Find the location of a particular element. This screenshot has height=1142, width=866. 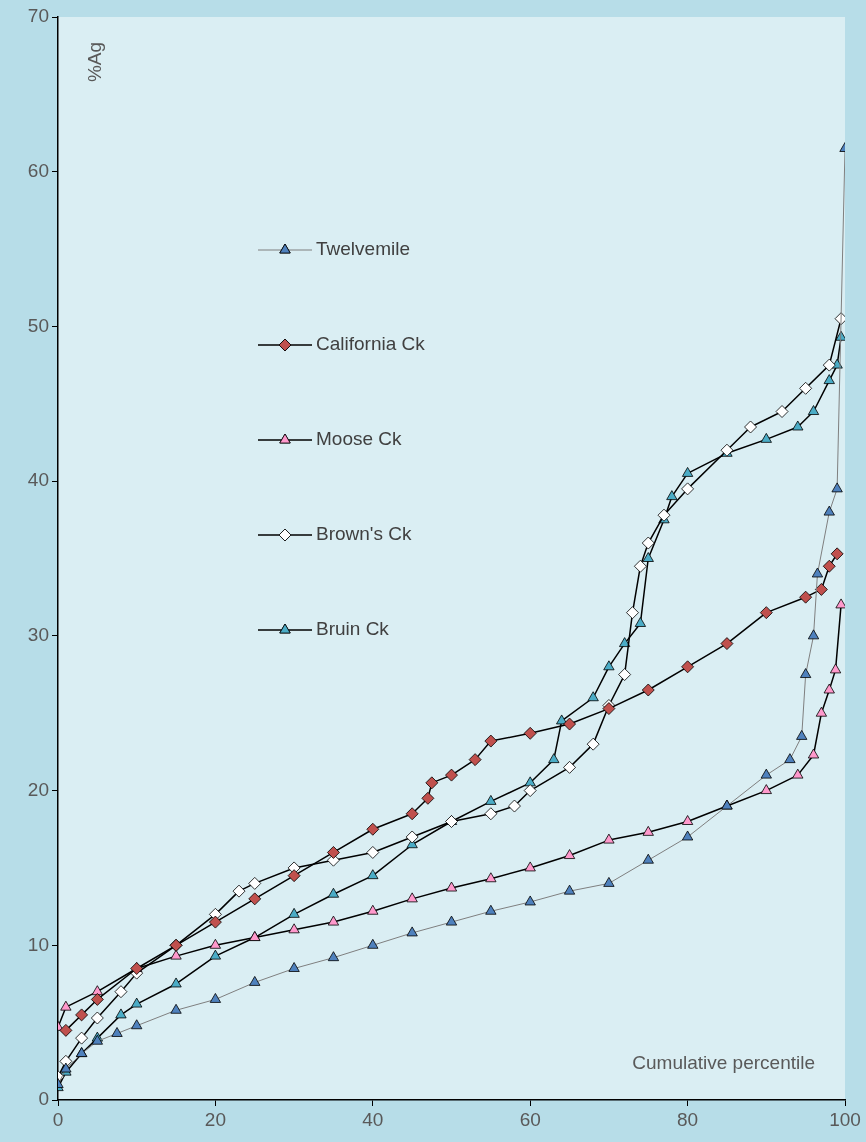

x-tick-label: 100 is located at coordinates (845, 1119).